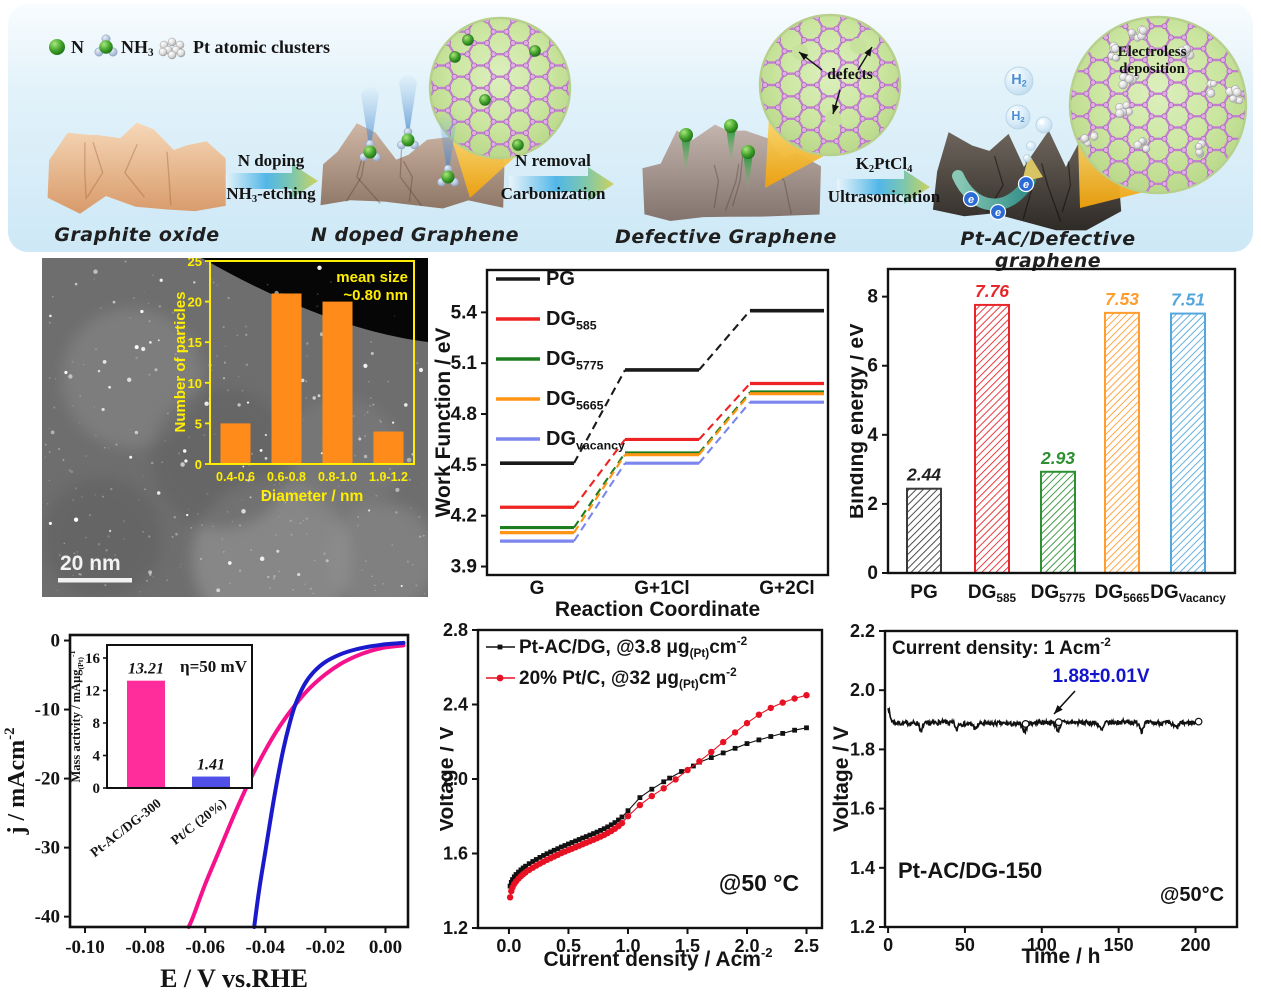 The image size is (1261, 996). I want to click on tspan-gfx: -0.10, so click(85, 947).